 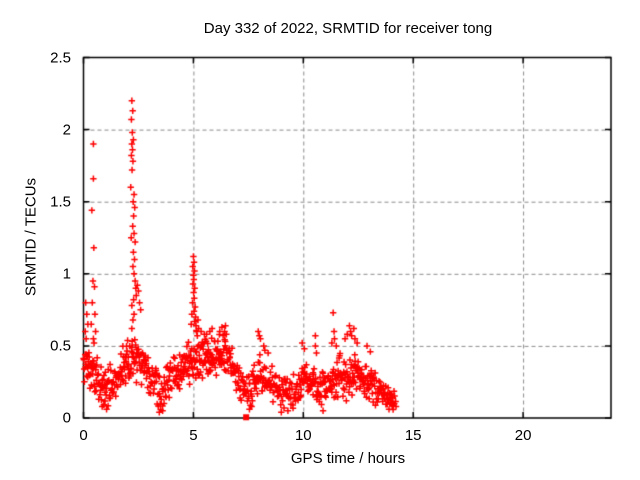 I want to click on x-axis-label: GPS time / hours, so click(x=348, y=458).